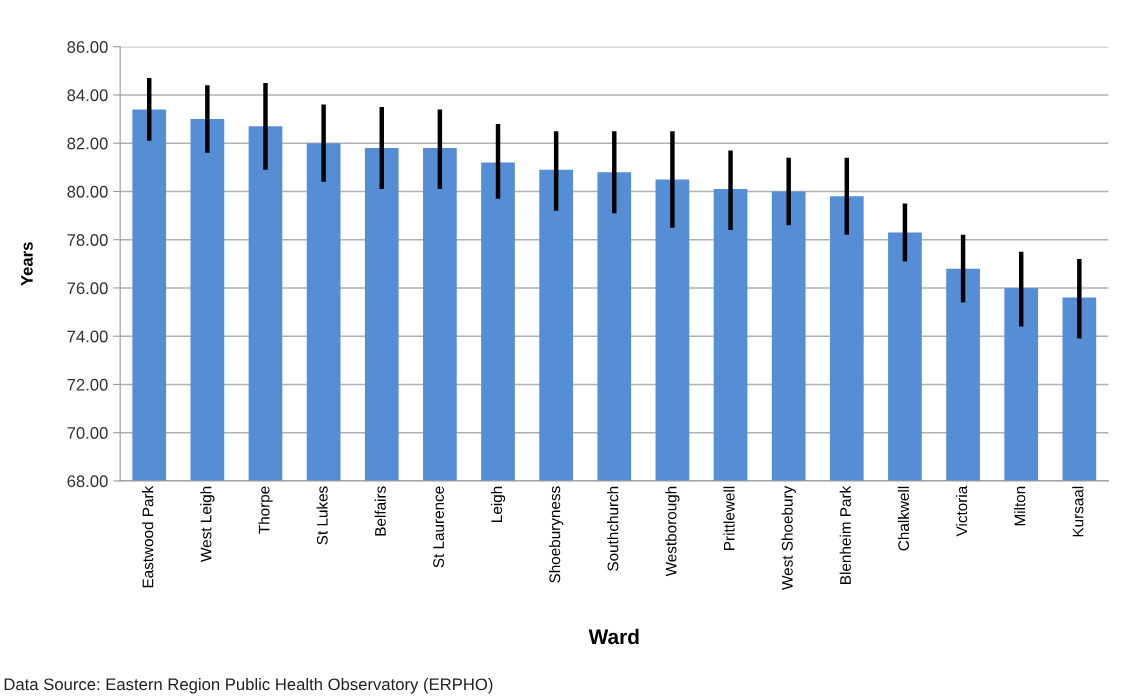 The width and height of the screenshot is (1123, 697). I want to click on x-axis-title: Ward, so click(613, 636).